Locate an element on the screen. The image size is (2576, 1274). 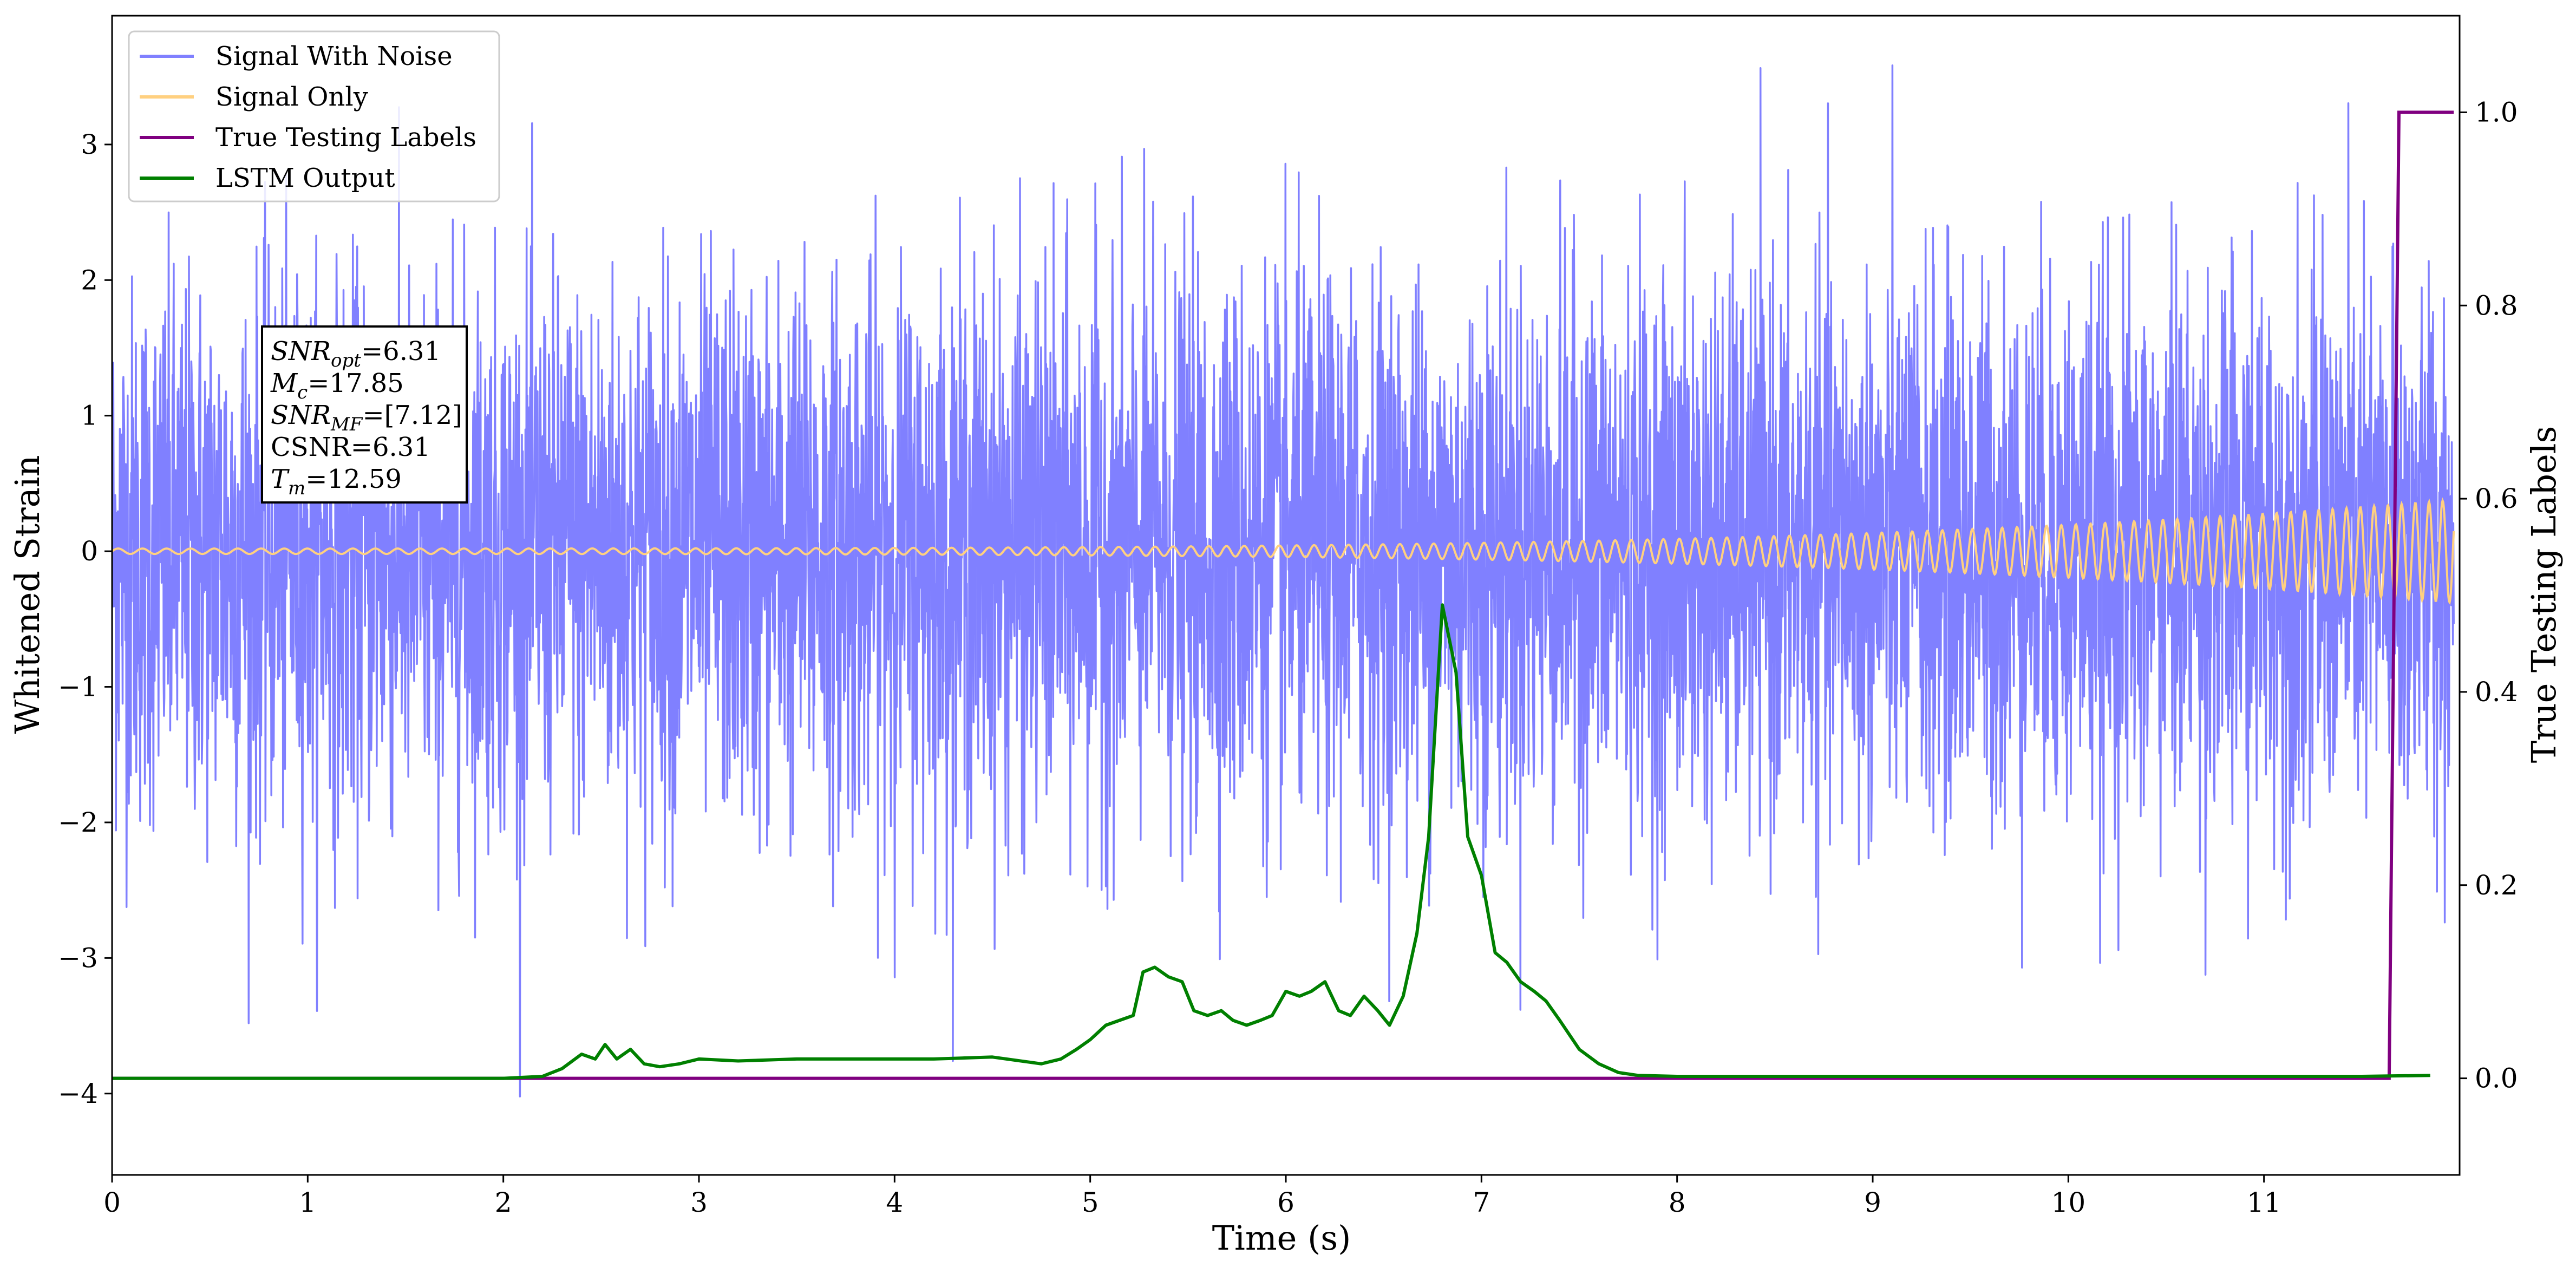
y-axis-left-title: Whitened Strain is located at coordinates (28, 594).